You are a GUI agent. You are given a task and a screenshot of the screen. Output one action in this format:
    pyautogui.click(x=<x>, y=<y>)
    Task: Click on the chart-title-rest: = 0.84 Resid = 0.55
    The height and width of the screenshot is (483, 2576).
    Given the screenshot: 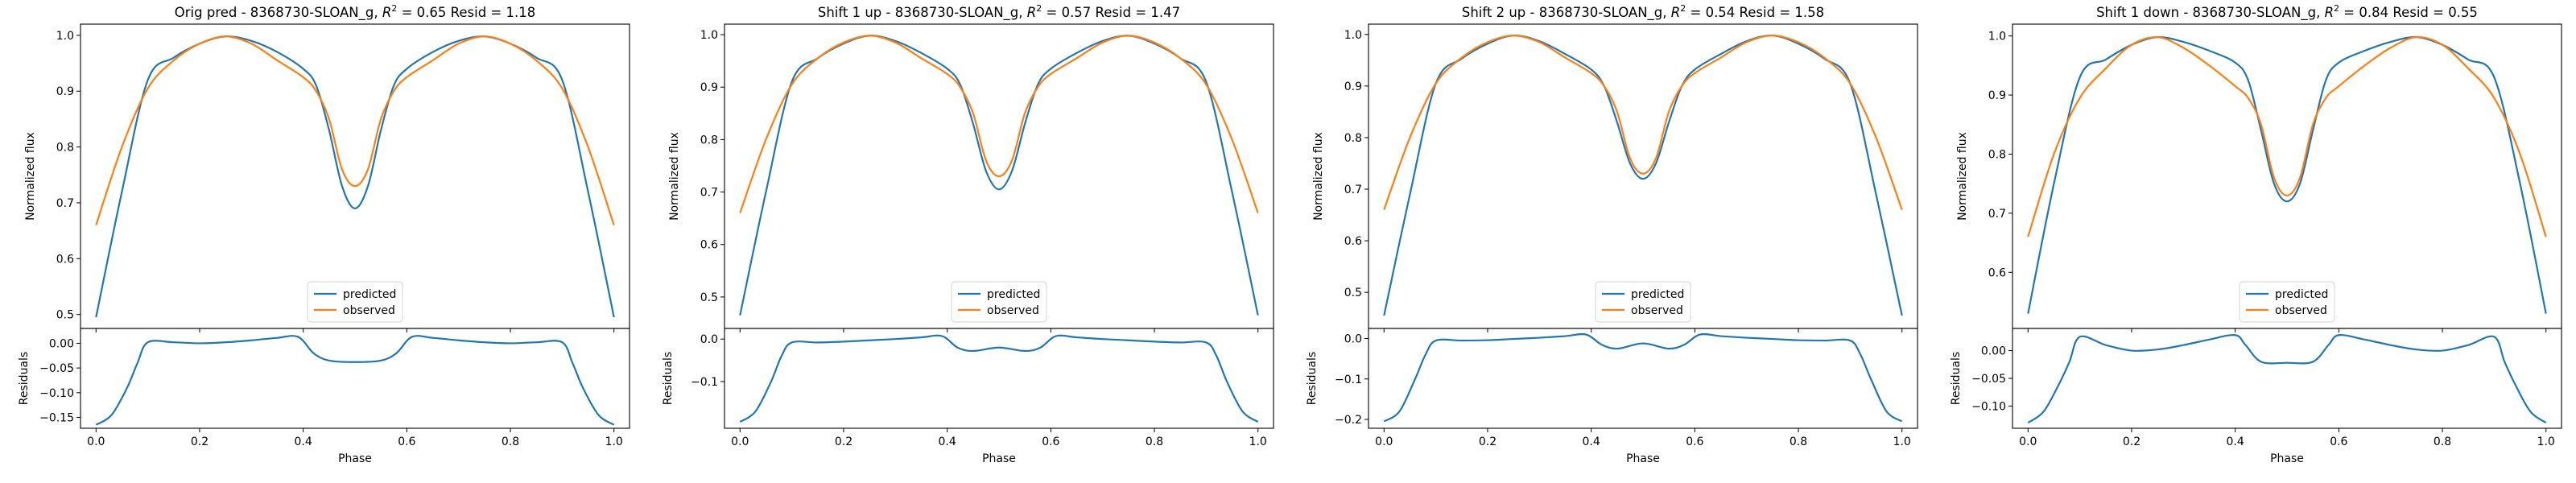 What is the action you would take?
    pyautogui.click(x=2408, y=12)
    